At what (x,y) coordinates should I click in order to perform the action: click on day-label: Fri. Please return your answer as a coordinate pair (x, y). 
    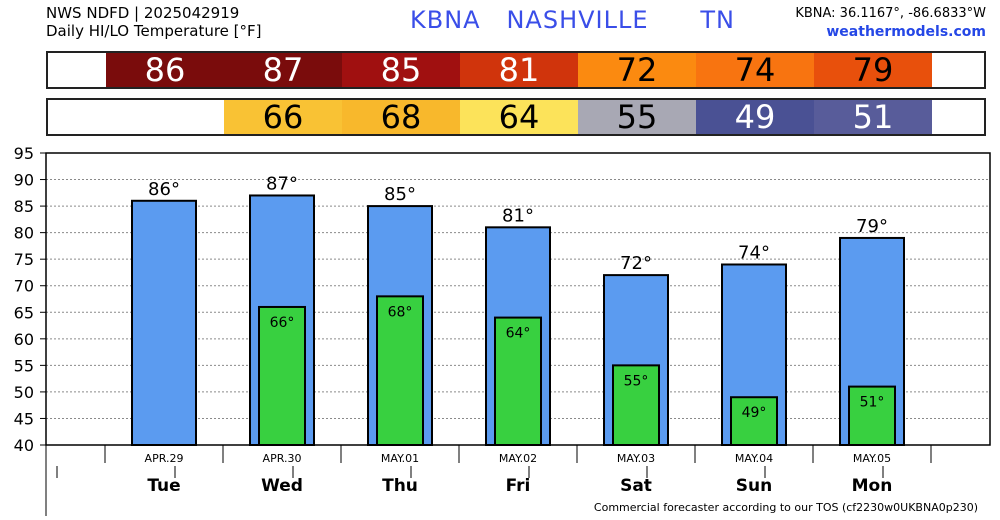
    Looking at the image, I should click on (518, 486).